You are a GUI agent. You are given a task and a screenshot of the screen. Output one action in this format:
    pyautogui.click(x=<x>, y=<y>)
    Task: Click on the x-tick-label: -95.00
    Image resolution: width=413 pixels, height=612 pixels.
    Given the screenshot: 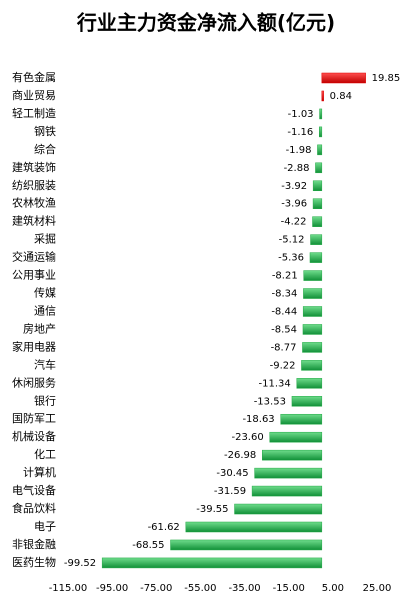 What is the action you would take?
    pyautogui.click(x=112, y=588)
    